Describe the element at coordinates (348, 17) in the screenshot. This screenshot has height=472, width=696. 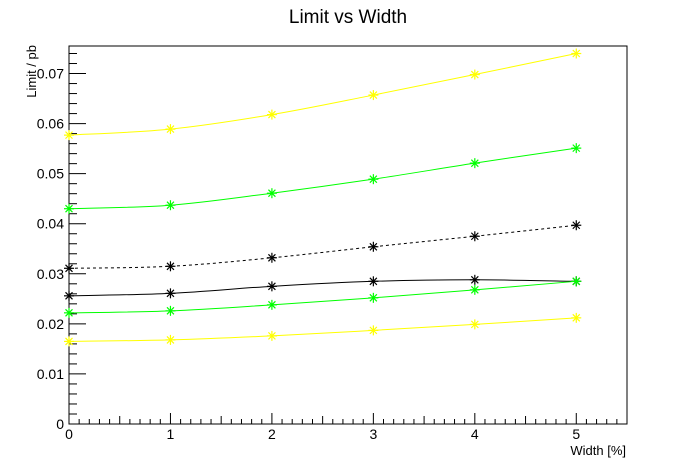
I see `chart-title: Limit vs Width` at that location.